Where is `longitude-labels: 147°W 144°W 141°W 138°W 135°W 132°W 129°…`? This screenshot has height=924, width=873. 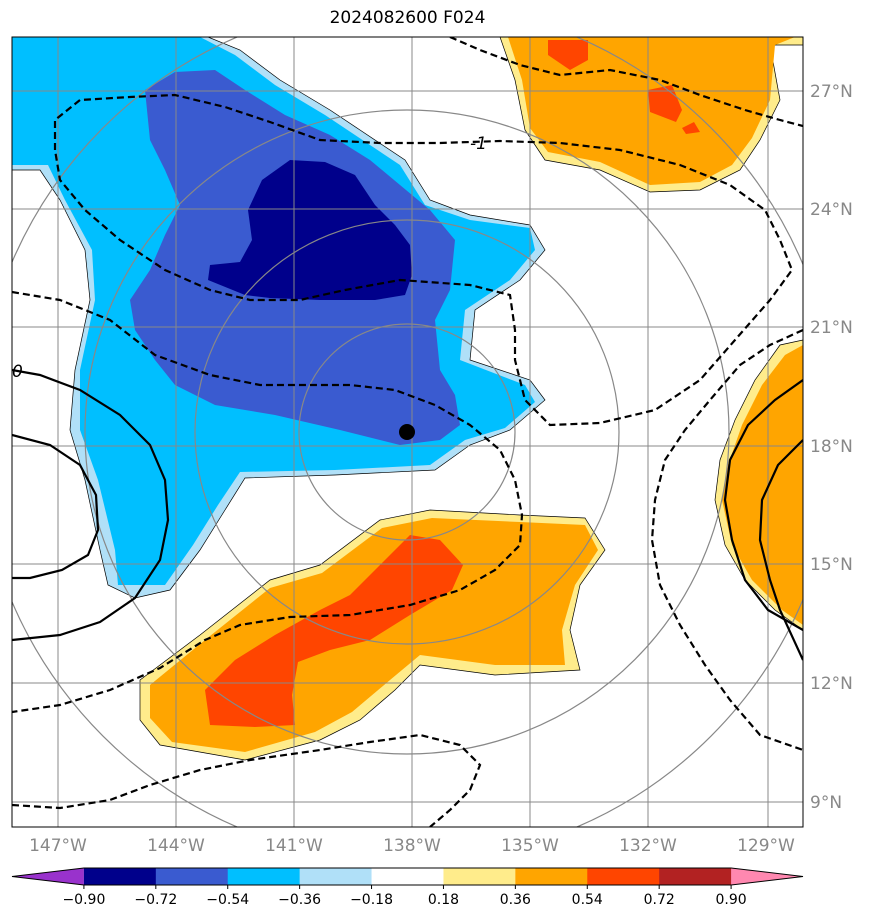 longitude-labels: 147°W 144°W 141°W 138°W 135°W 132°W 129°… is located at coordinates (412, 846).